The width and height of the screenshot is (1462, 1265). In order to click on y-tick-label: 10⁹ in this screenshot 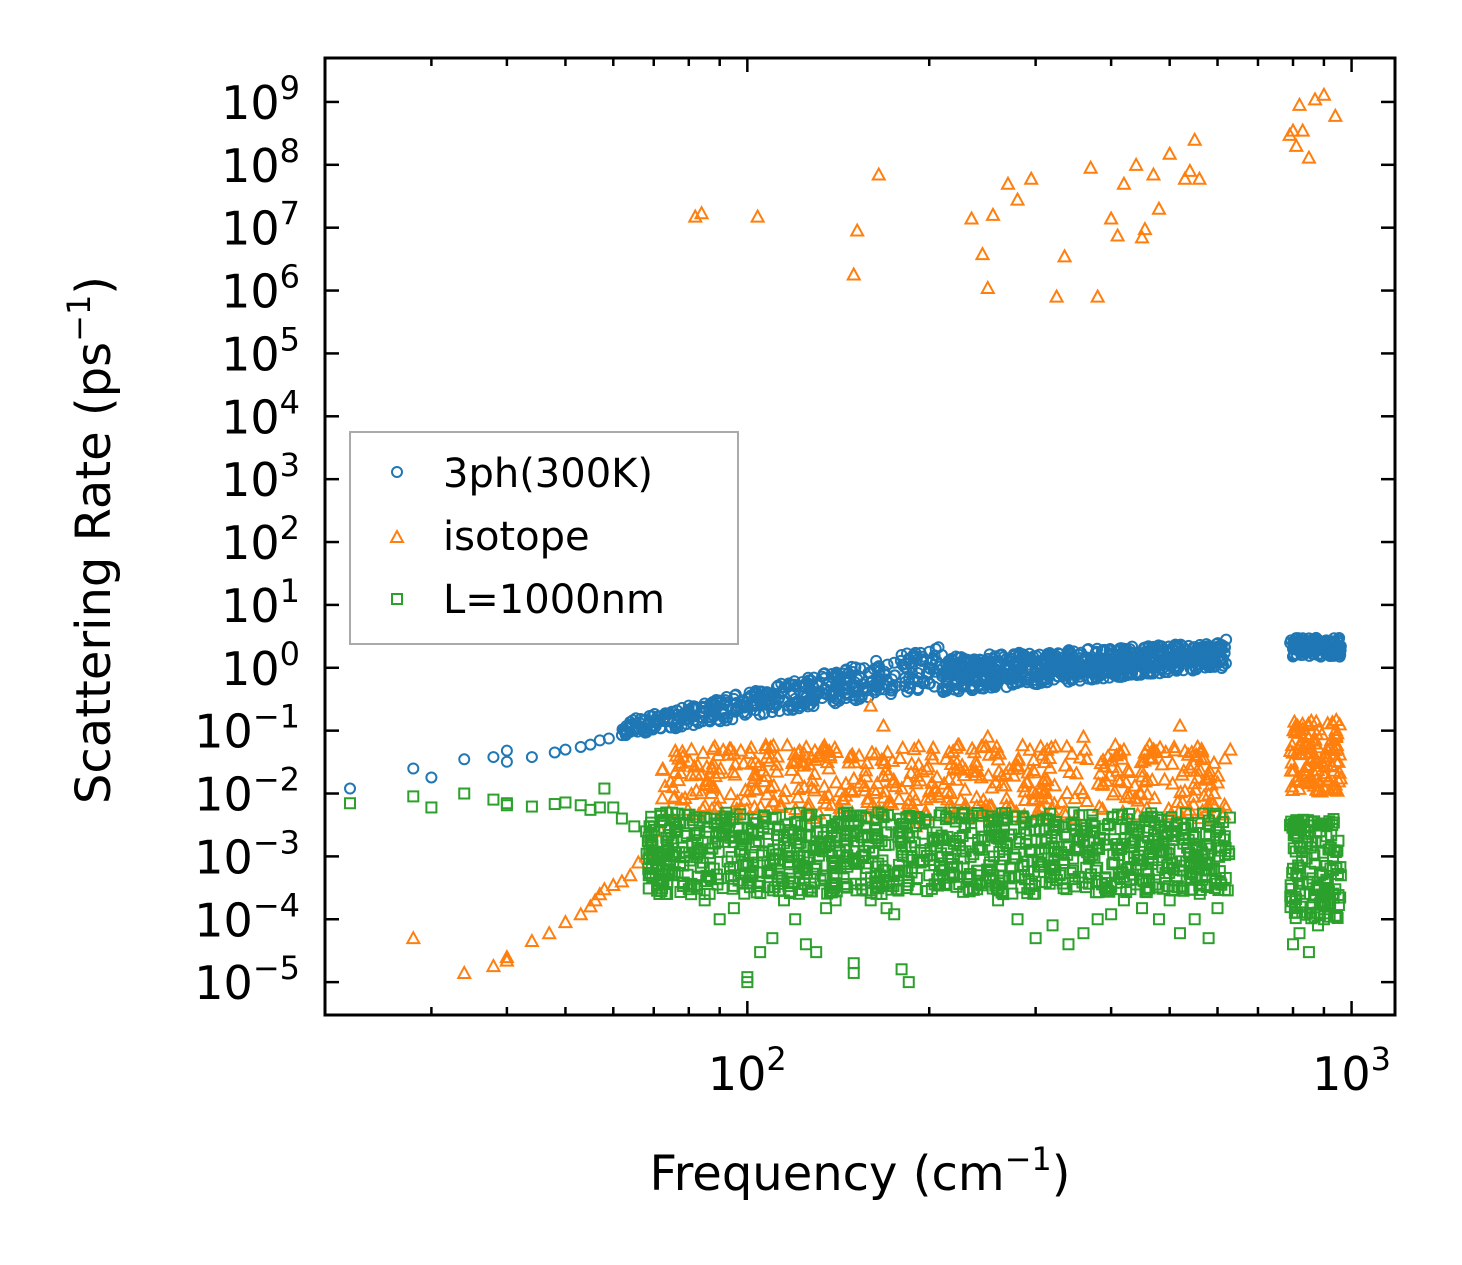, I will do `click(260, 99)`.